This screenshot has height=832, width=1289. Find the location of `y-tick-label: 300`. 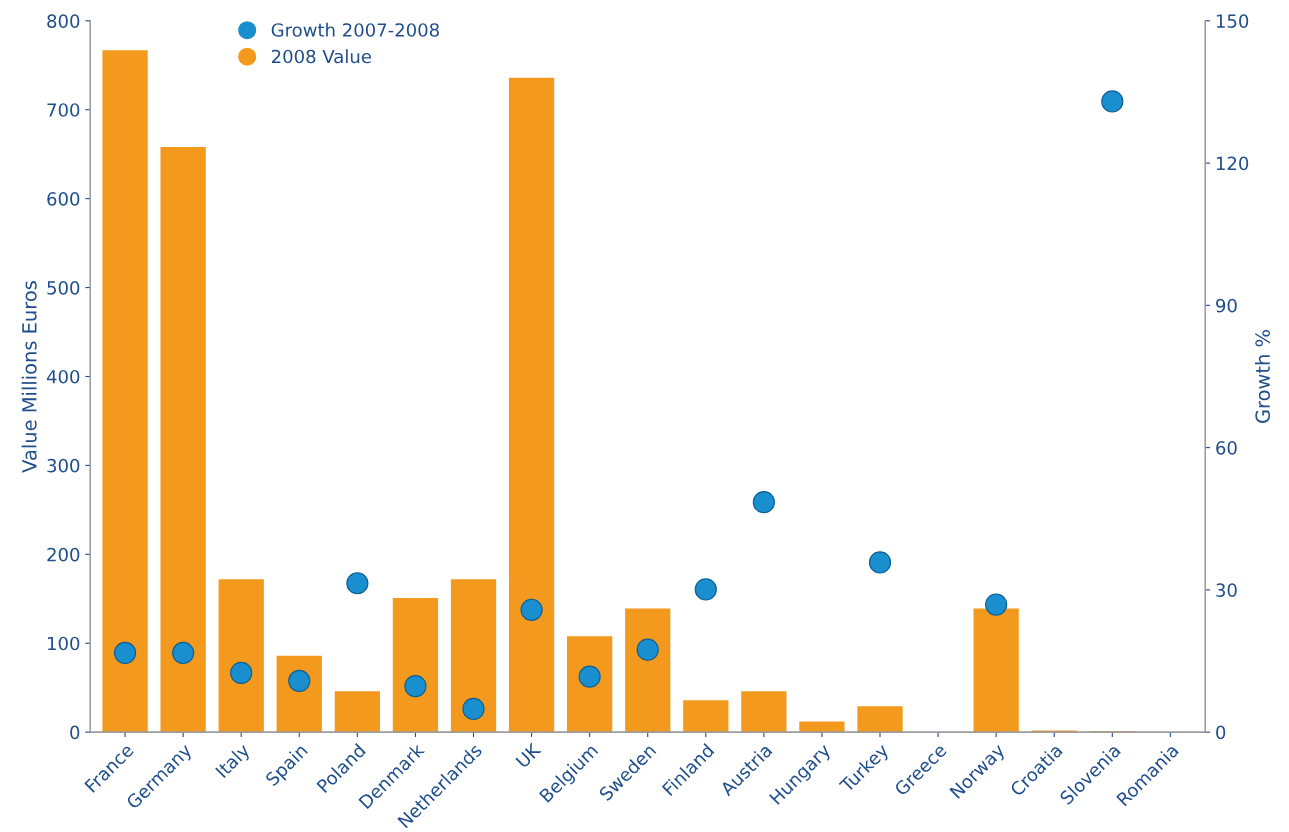

y-tick-label: 300 is located at coordinates (63, 465).